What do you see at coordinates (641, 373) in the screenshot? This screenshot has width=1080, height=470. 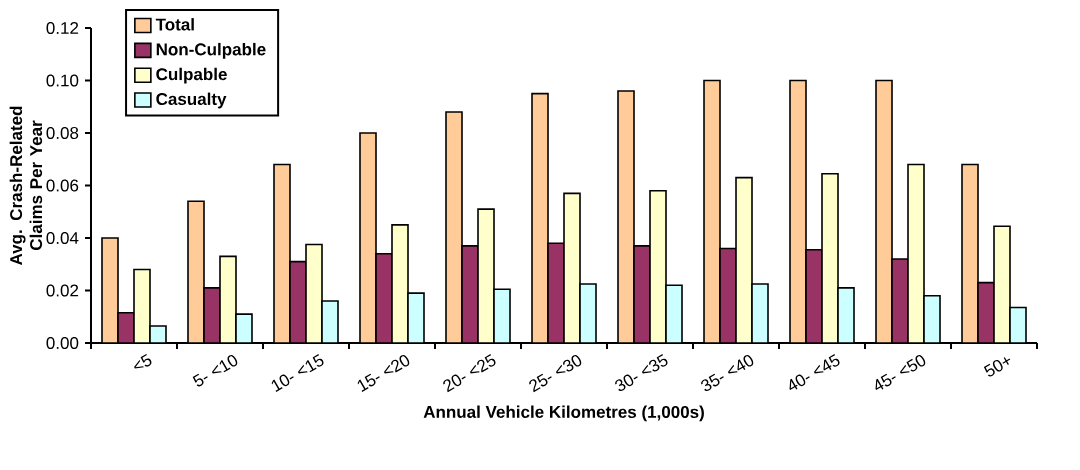 I see `x-tick-label: 30- <35` at bounding box center [641, 373].